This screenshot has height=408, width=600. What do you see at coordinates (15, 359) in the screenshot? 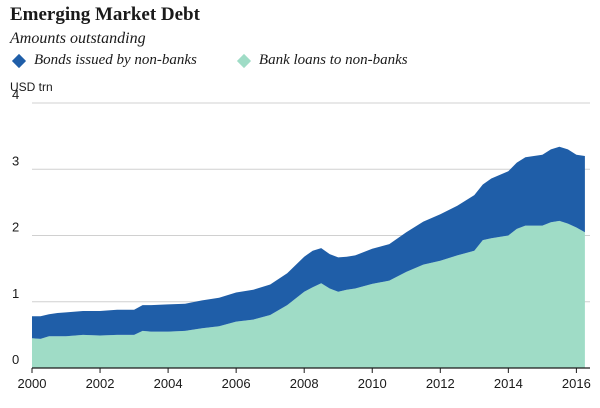
I see `y-tick-label-0: 0` at bounding box center [15, 359].